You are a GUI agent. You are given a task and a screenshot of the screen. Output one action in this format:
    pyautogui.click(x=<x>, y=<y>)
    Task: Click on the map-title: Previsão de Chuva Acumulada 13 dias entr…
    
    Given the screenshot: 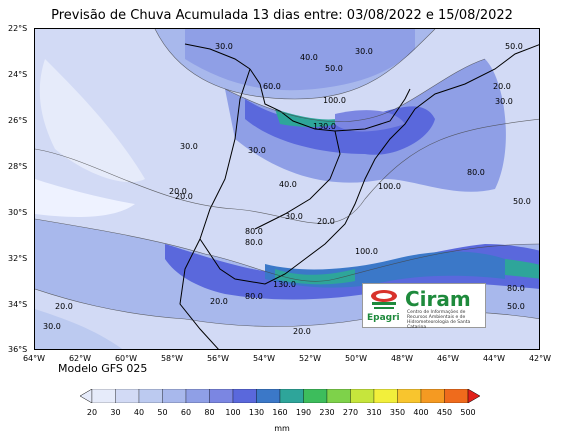 What is the action you would take?
    pyautogui.click(x=282, y=15)
    